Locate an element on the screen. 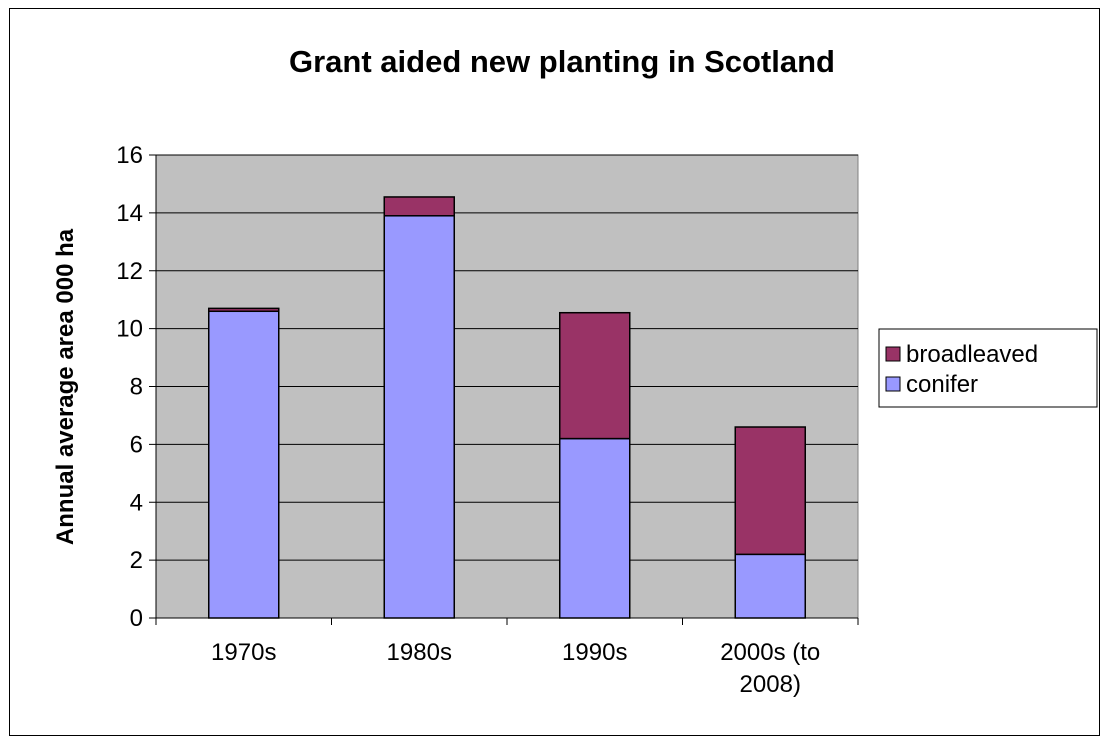  x-category-label: 1980s is located at coordinates (419, 652).